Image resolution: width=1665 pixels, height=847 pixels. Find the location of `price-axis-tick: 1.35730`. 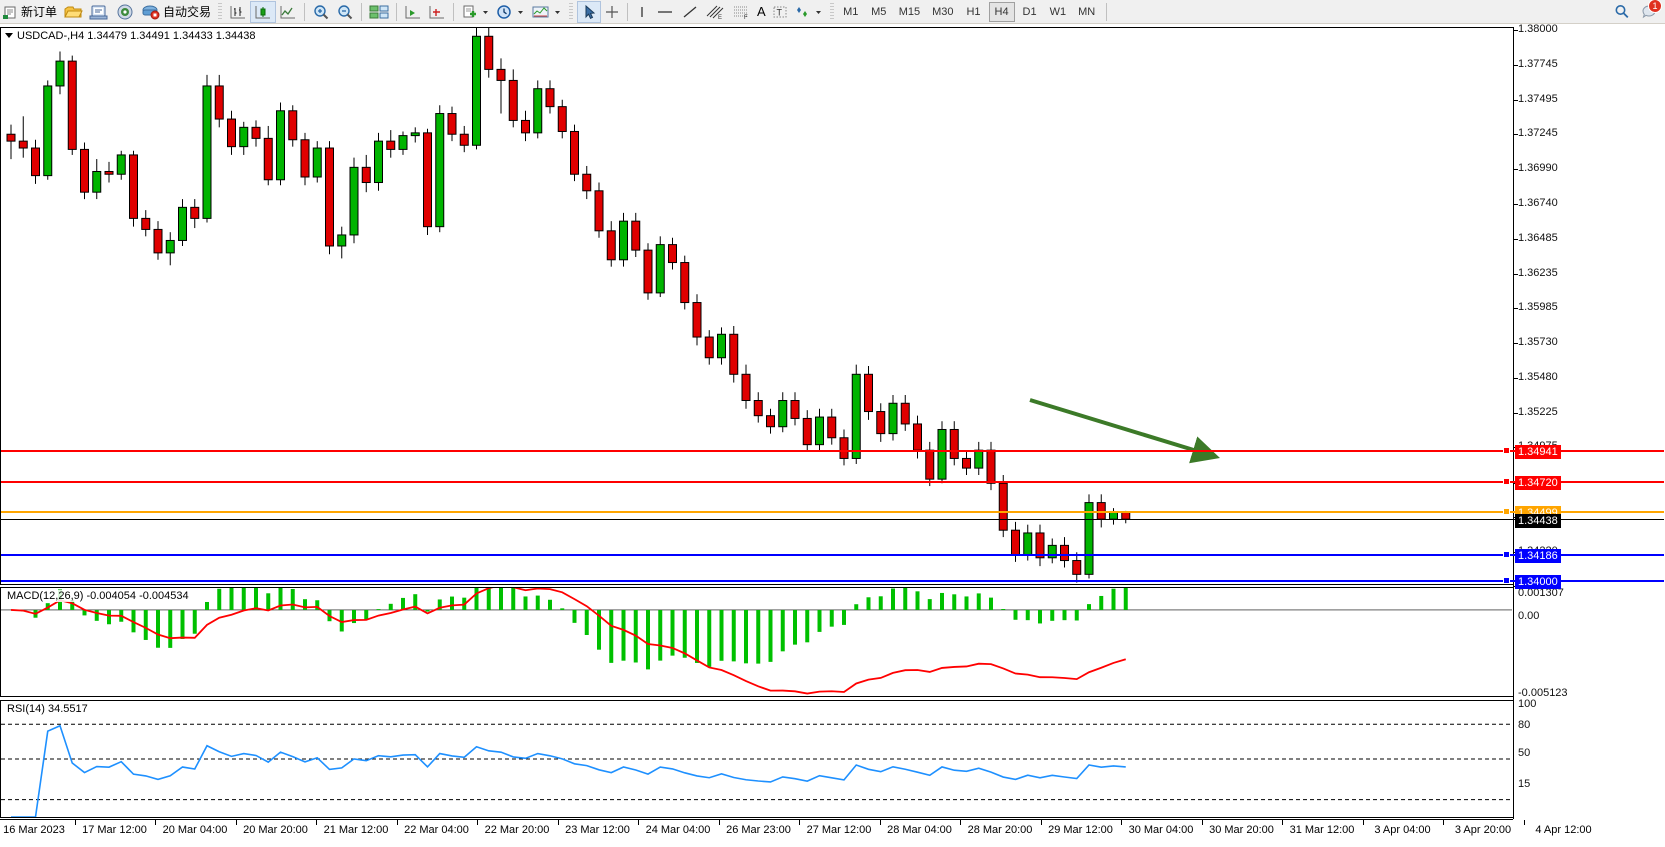

price-axis-tick: 1.35730 is located at coordinates (1536, 342).